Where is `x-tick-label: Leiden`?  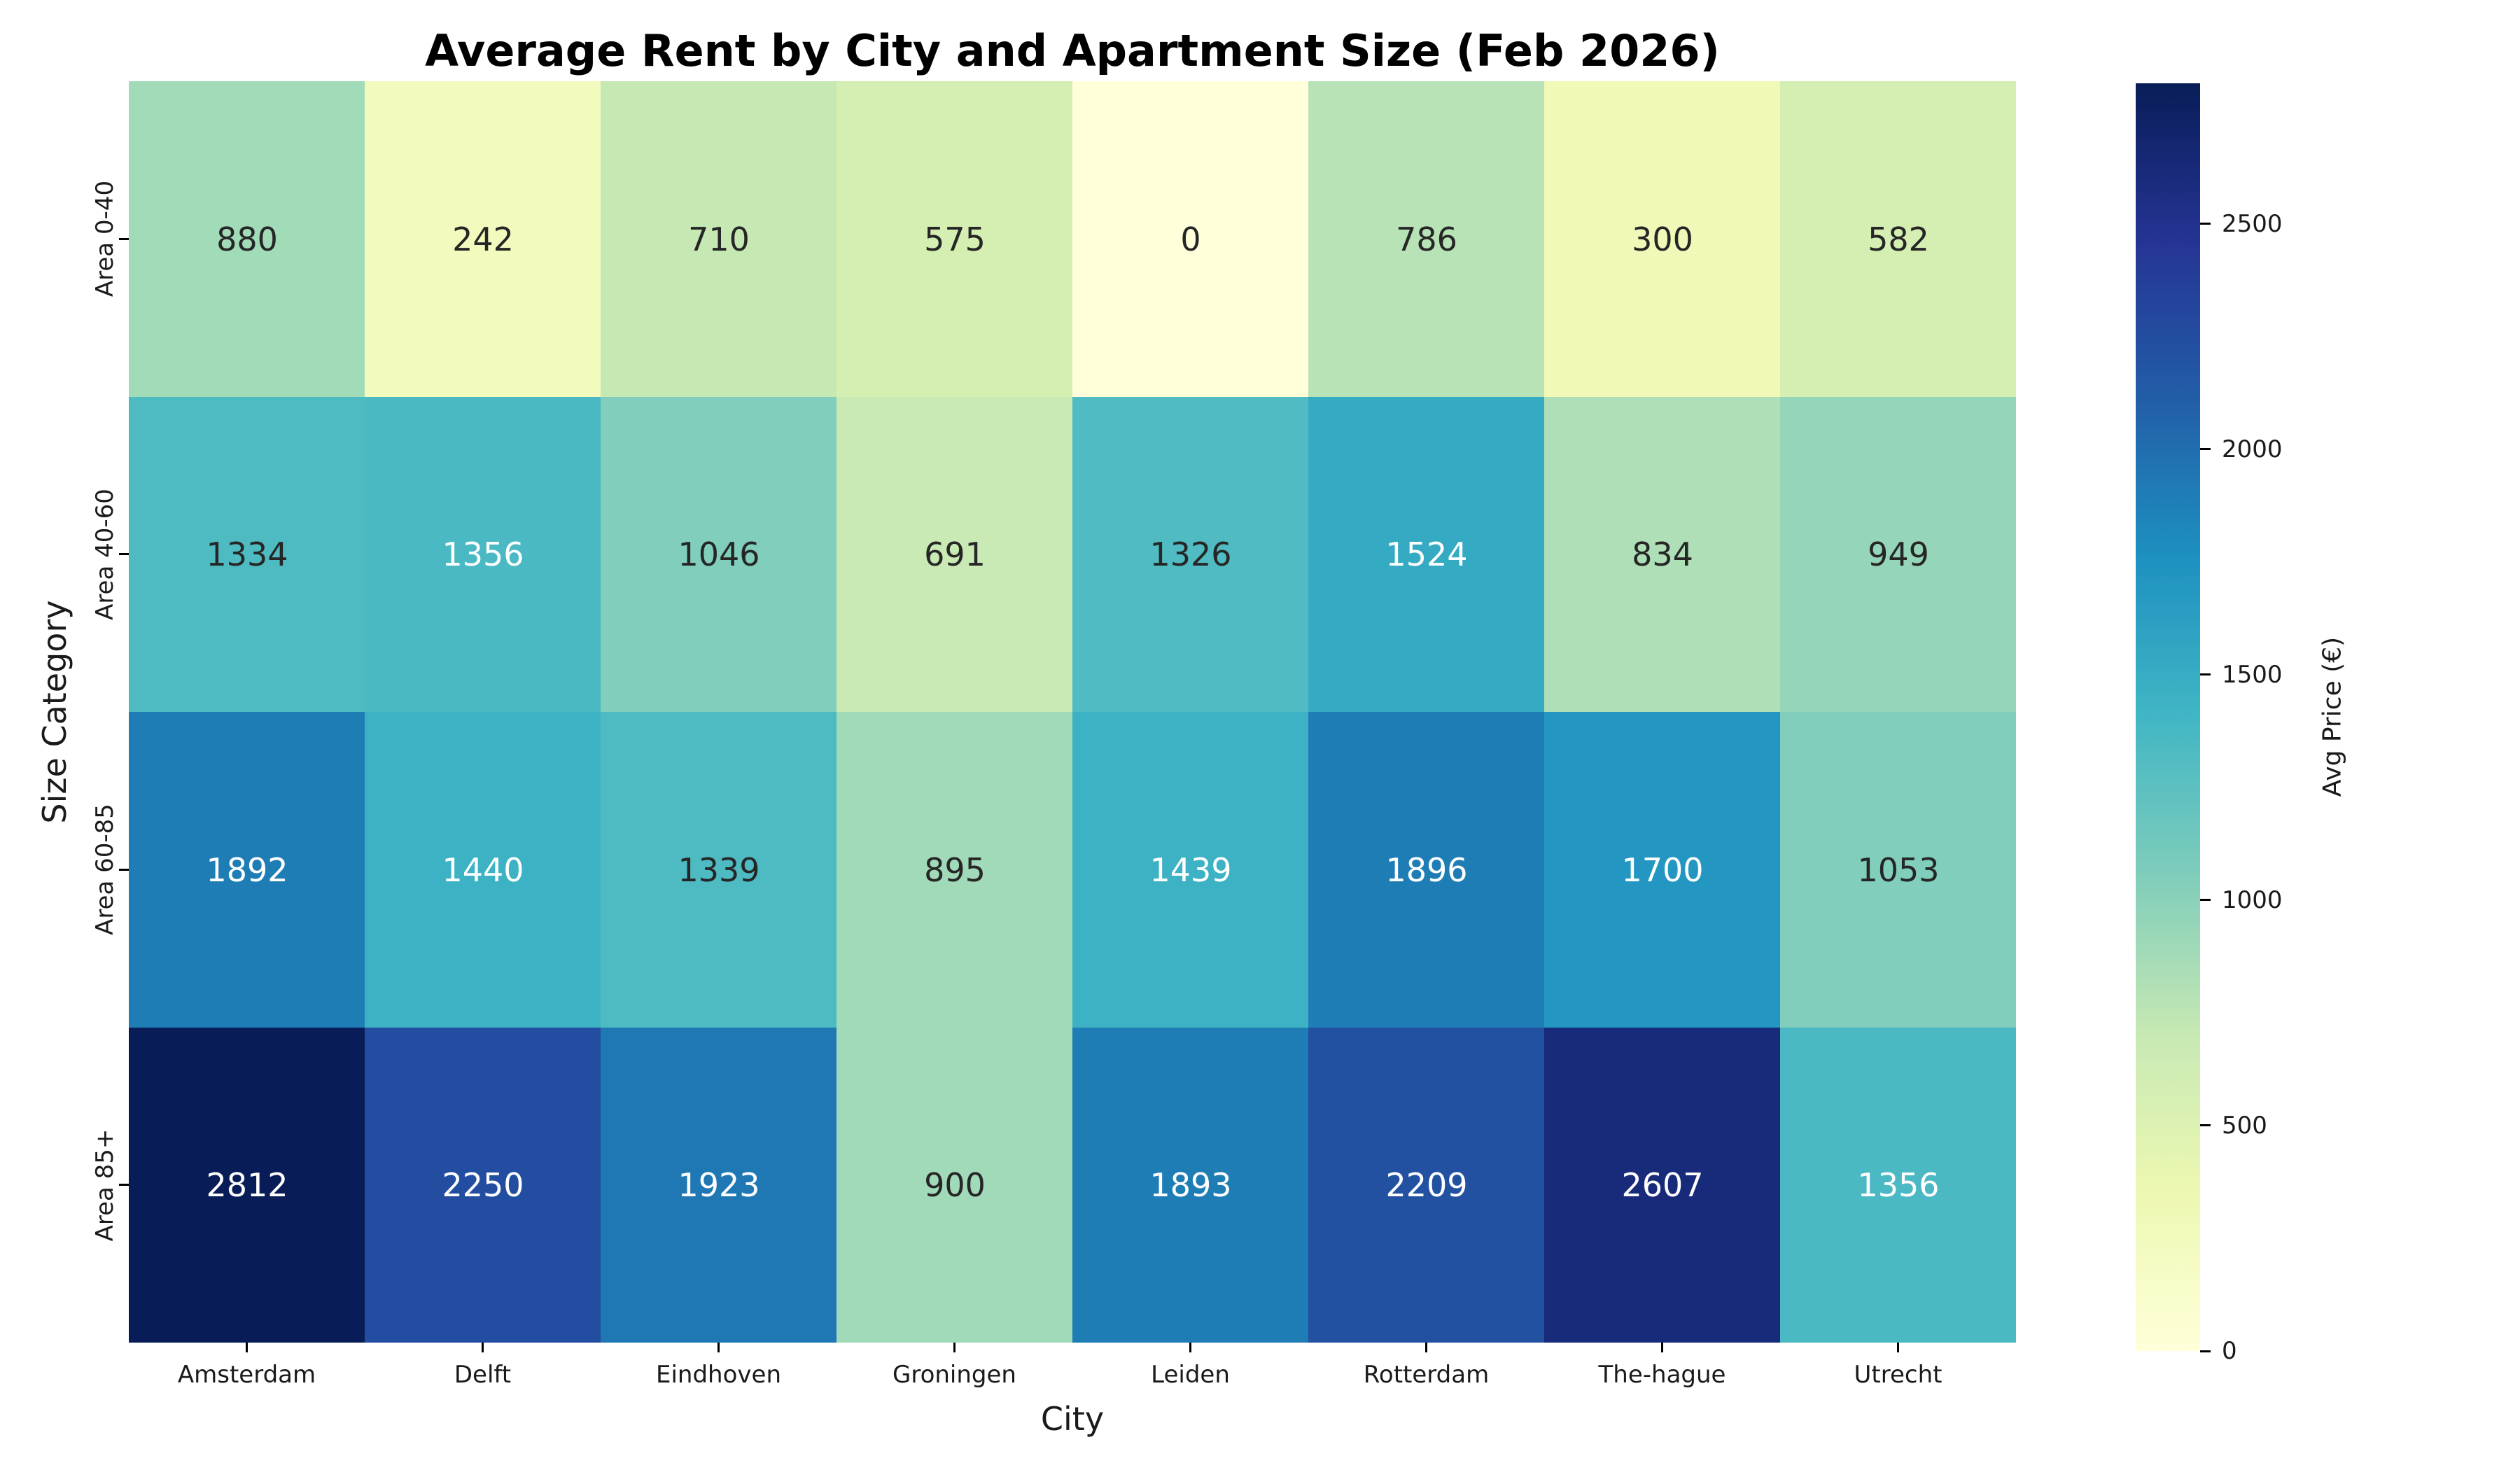 x-tick-label: Leiden is located at coordinates (1190, 1375).